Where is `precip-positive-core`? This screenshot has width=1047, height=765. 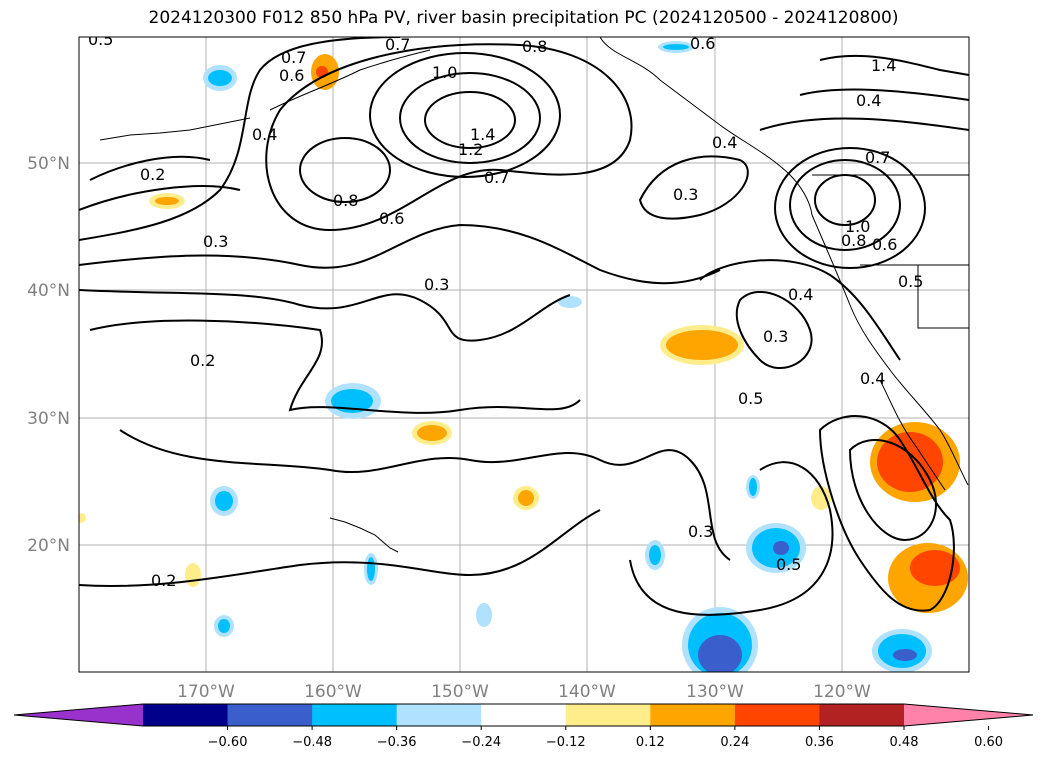 precip-positive-core is located at coordinates (910, 462).